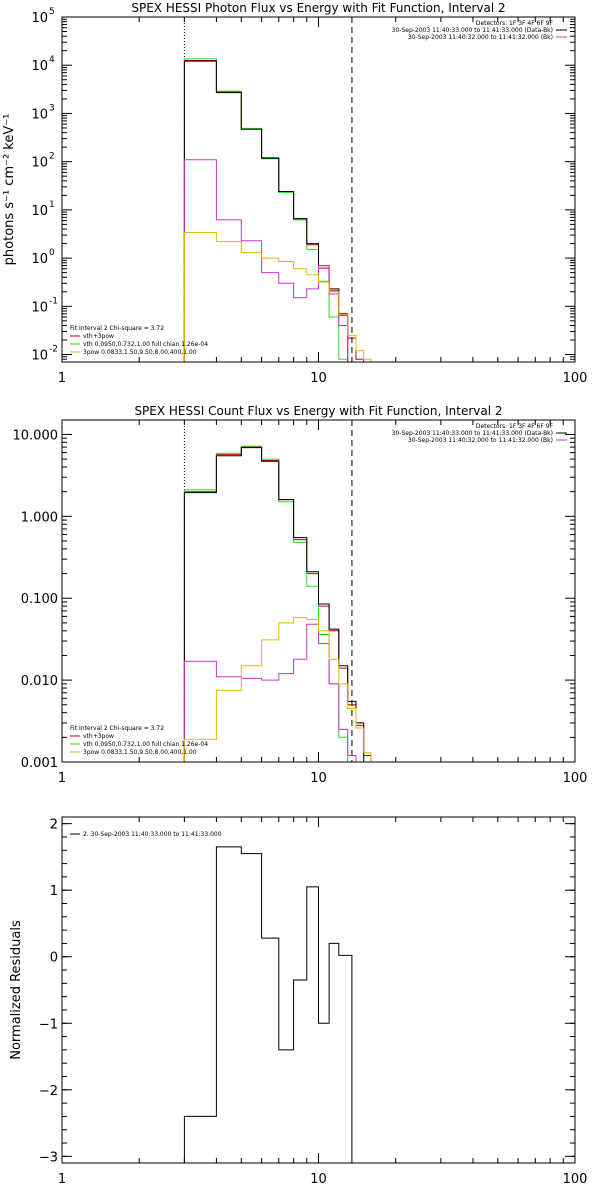 This screenshot has height=1200, width=600. Describe the element at coordinates (39, 517) in the screenshot. I see `y-tick-label: 1.000` at that location.